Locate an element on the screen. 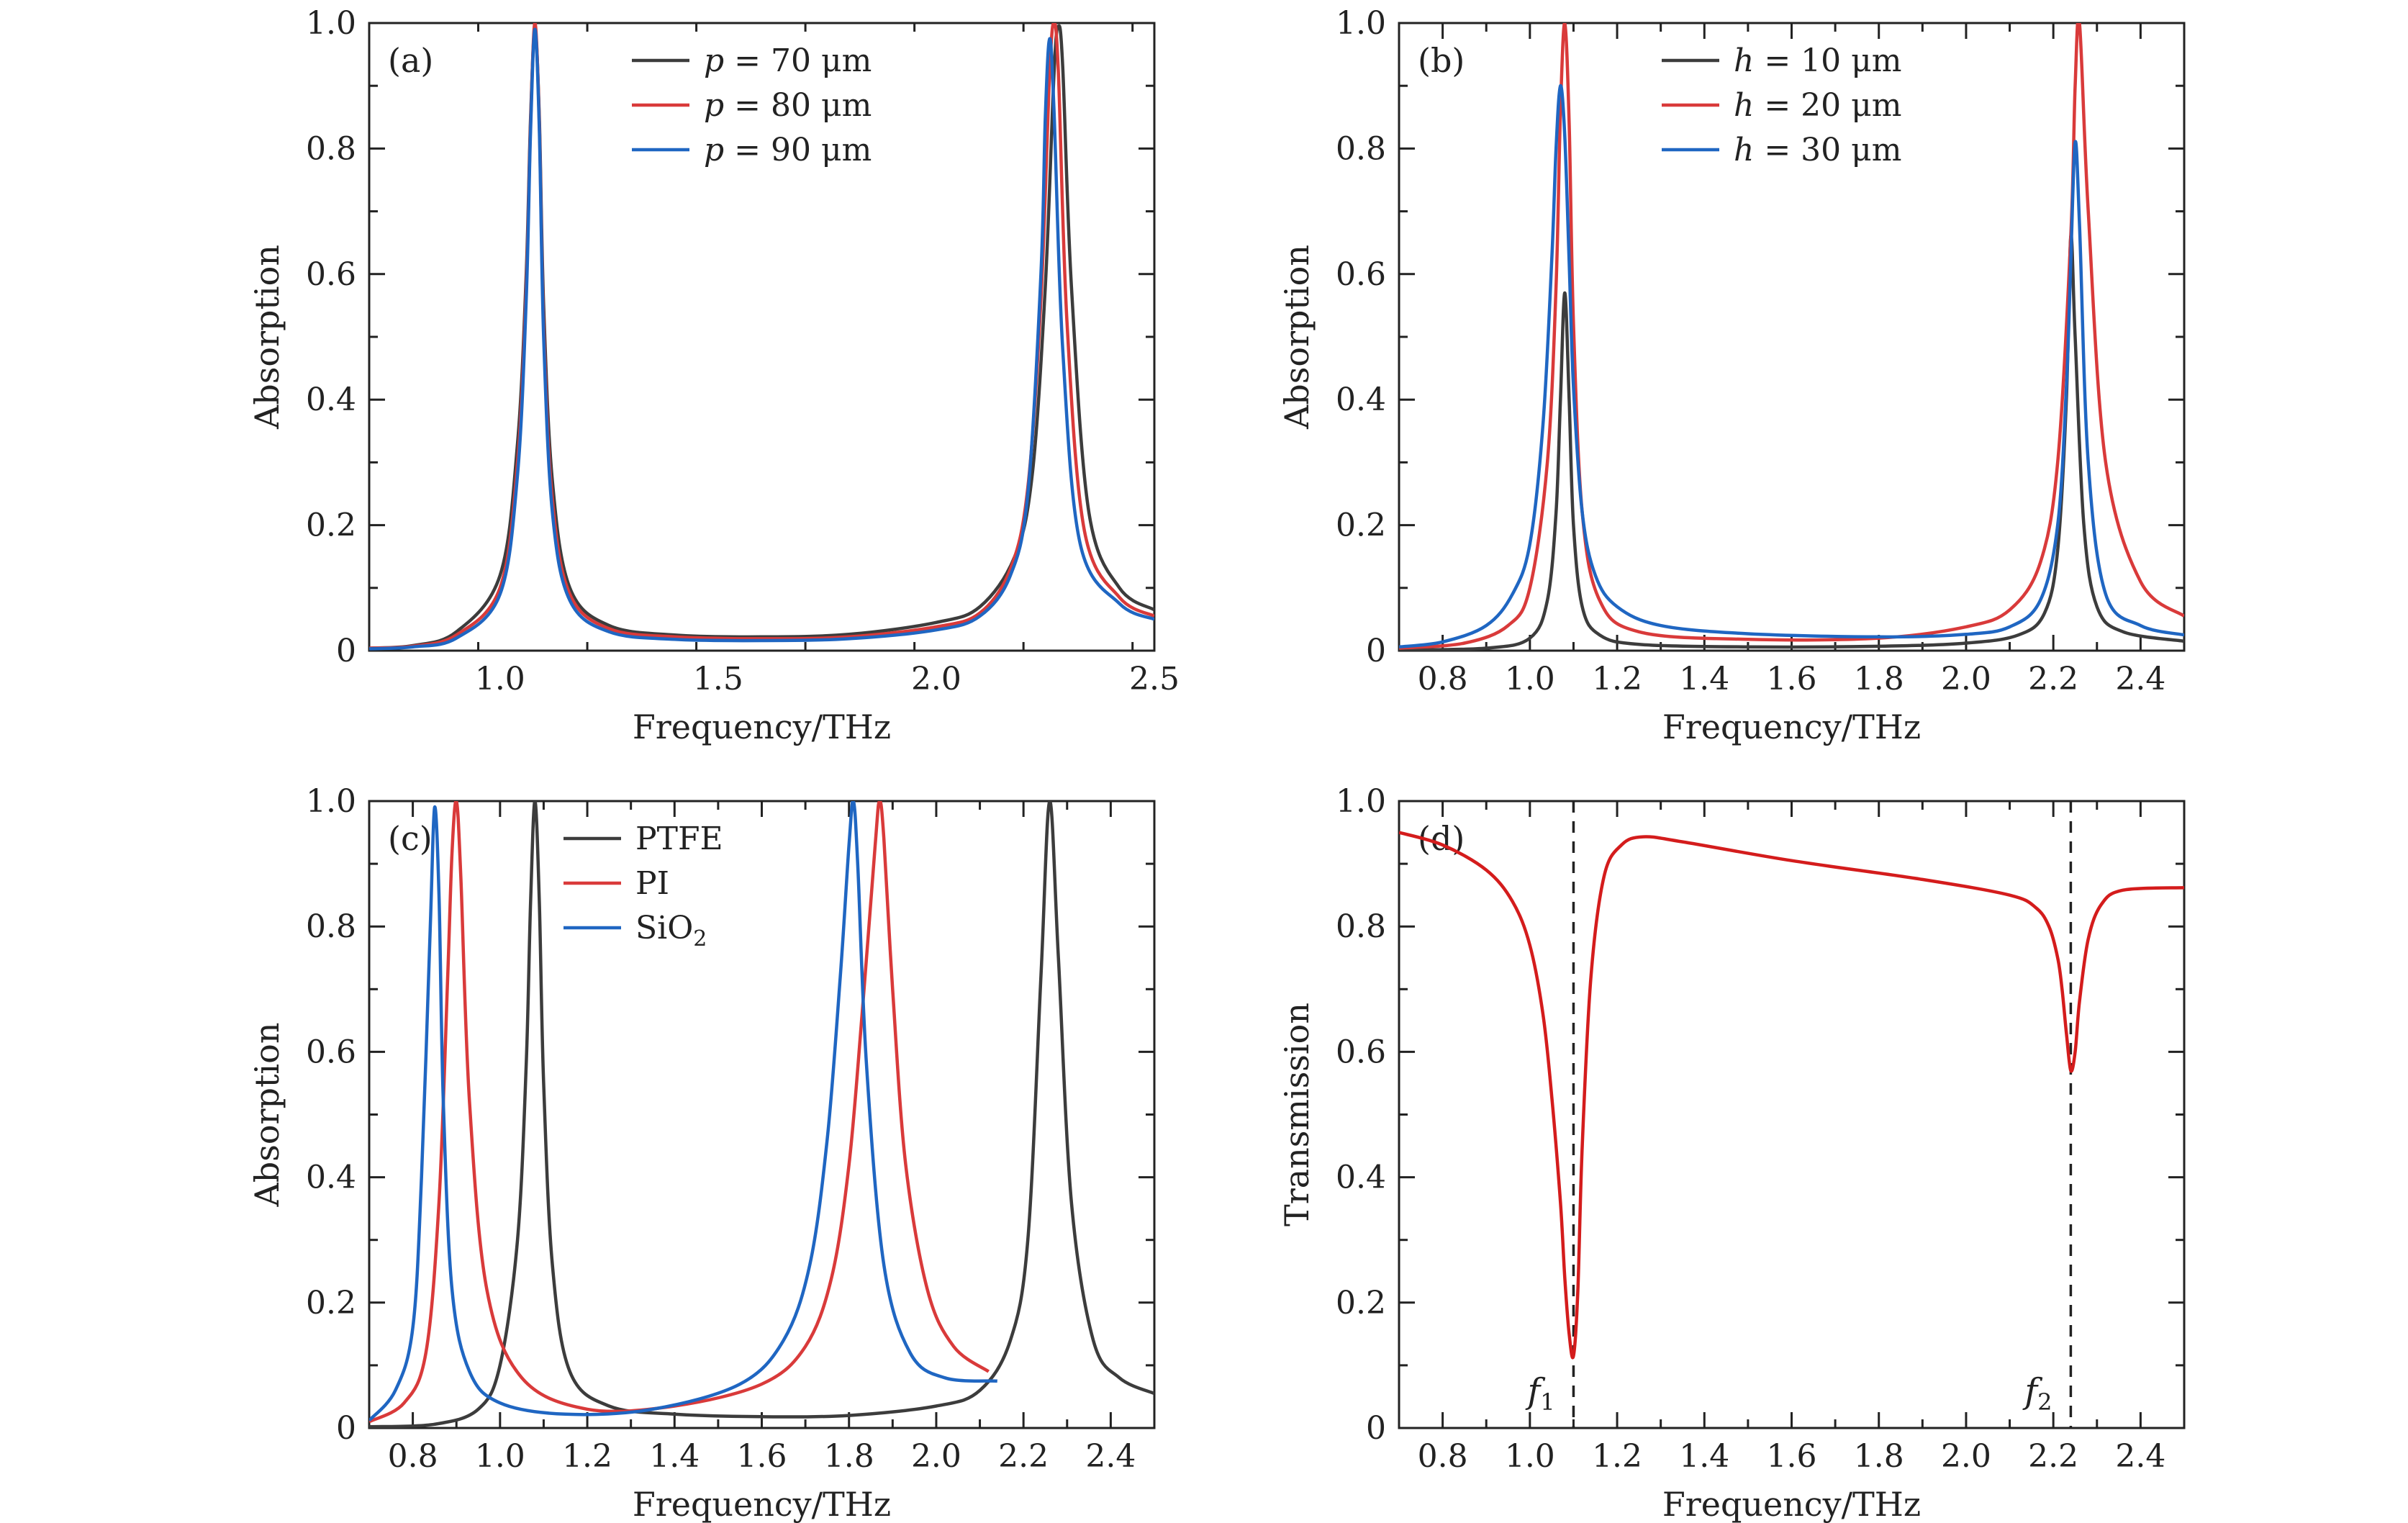 Image resolution: width=2408 pixels, height=1523 pixels. resonance-marker-label: f2 is located at coordinates (2037, 1394).